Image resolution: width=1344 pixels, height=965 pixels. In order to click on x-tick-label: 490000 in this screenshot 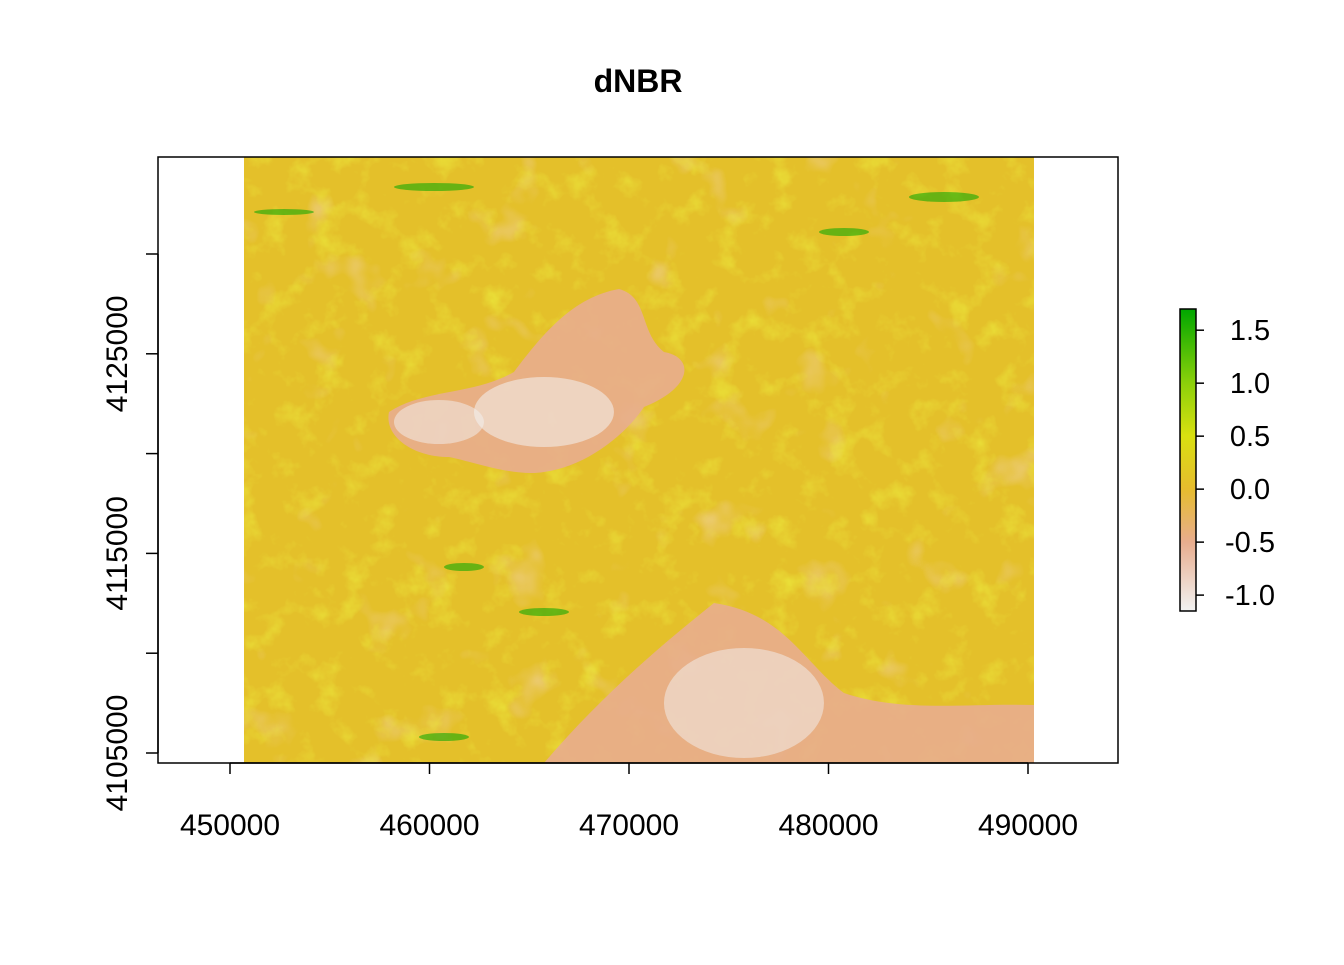, I will do `click(1028, 825)`.